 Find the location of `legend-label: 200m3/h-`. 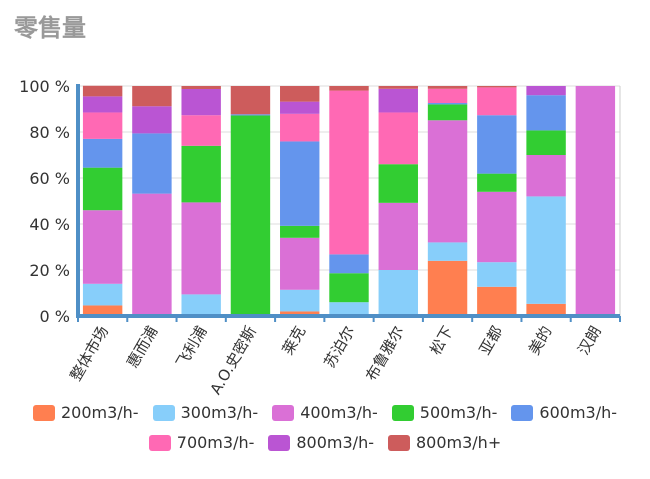

legend-label: 200m3/h- is located at coordinates (99, 412).